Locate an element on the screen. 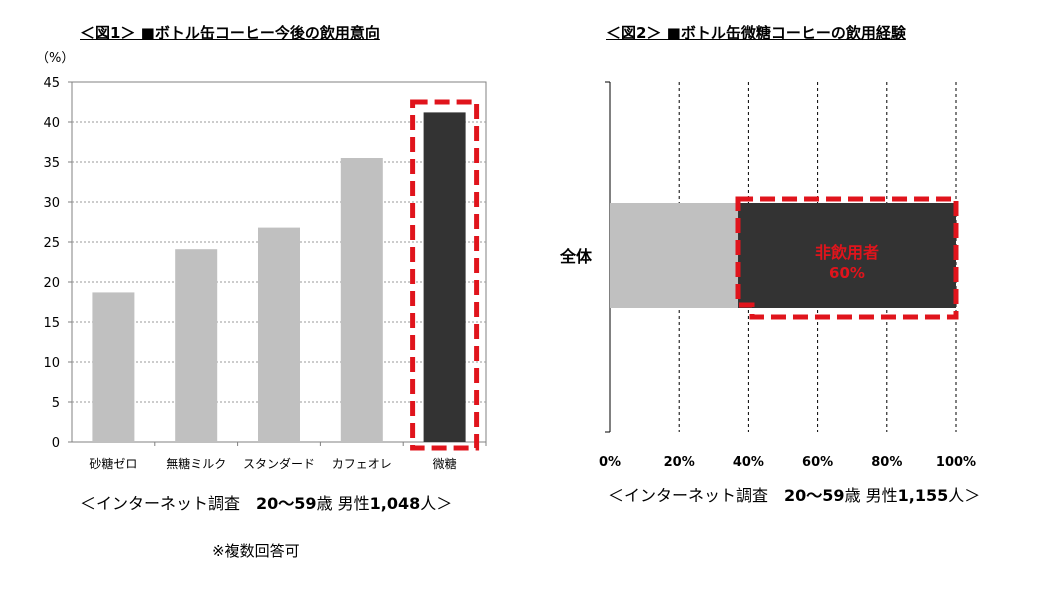 Image resolution: width=1038 pixels, height=591 pixels. chart2-category-label: 全体 is located at coordinates (576, 256).